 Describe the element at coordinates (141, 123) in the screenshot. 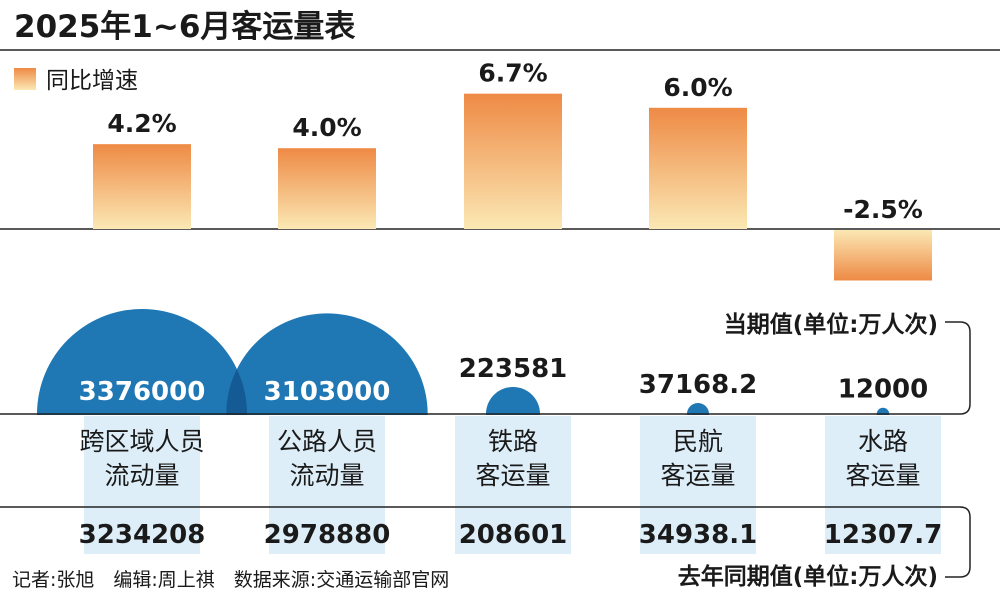

I see `growth-label: 4.2%` at that location.